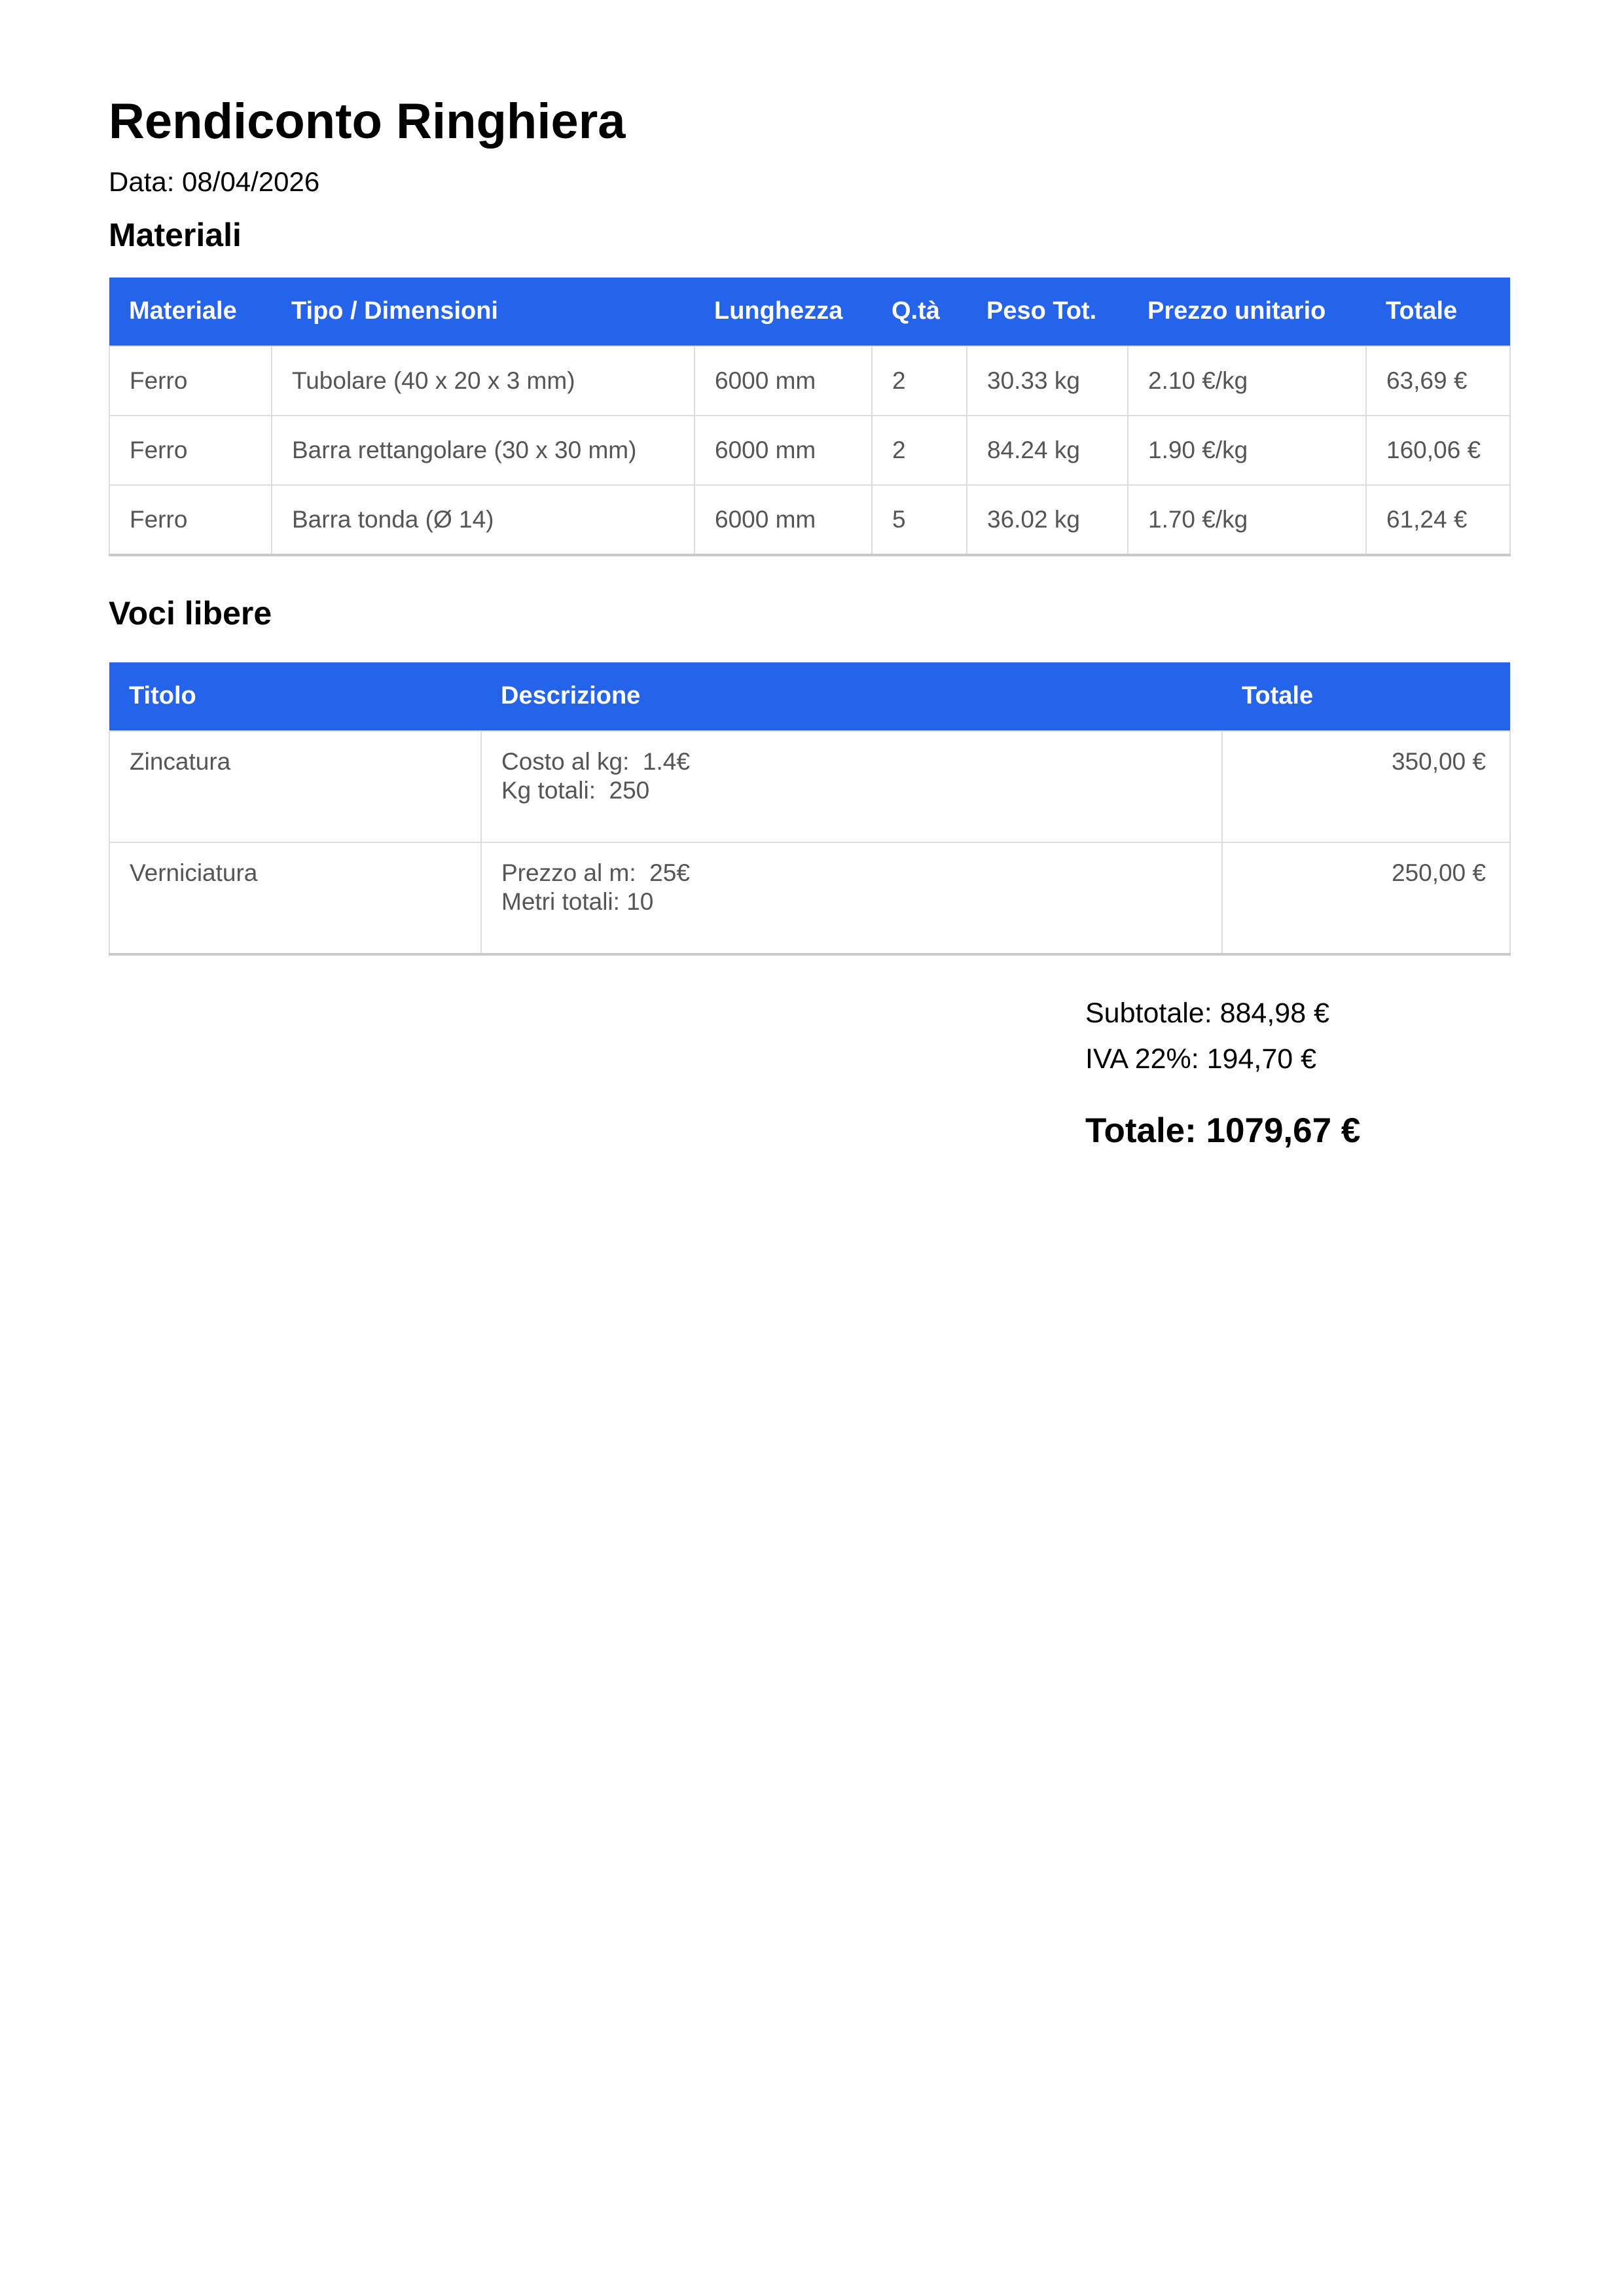 The image size is (1624, 2296). Describe the element at coordinates (191, 311) in the screenshot. I see `column-header-materiale: Materiale` at that location.